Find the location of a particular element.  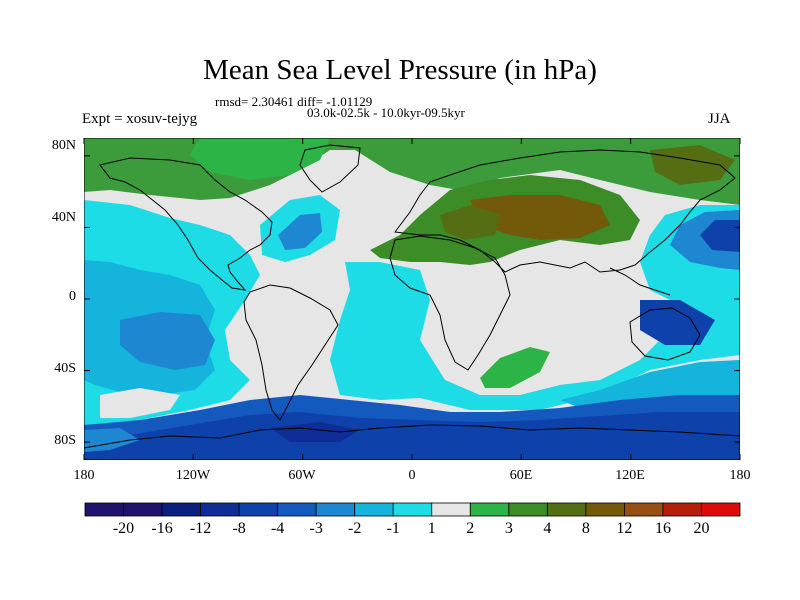

field-north-pacific-core is located at coordinates (720, 236).